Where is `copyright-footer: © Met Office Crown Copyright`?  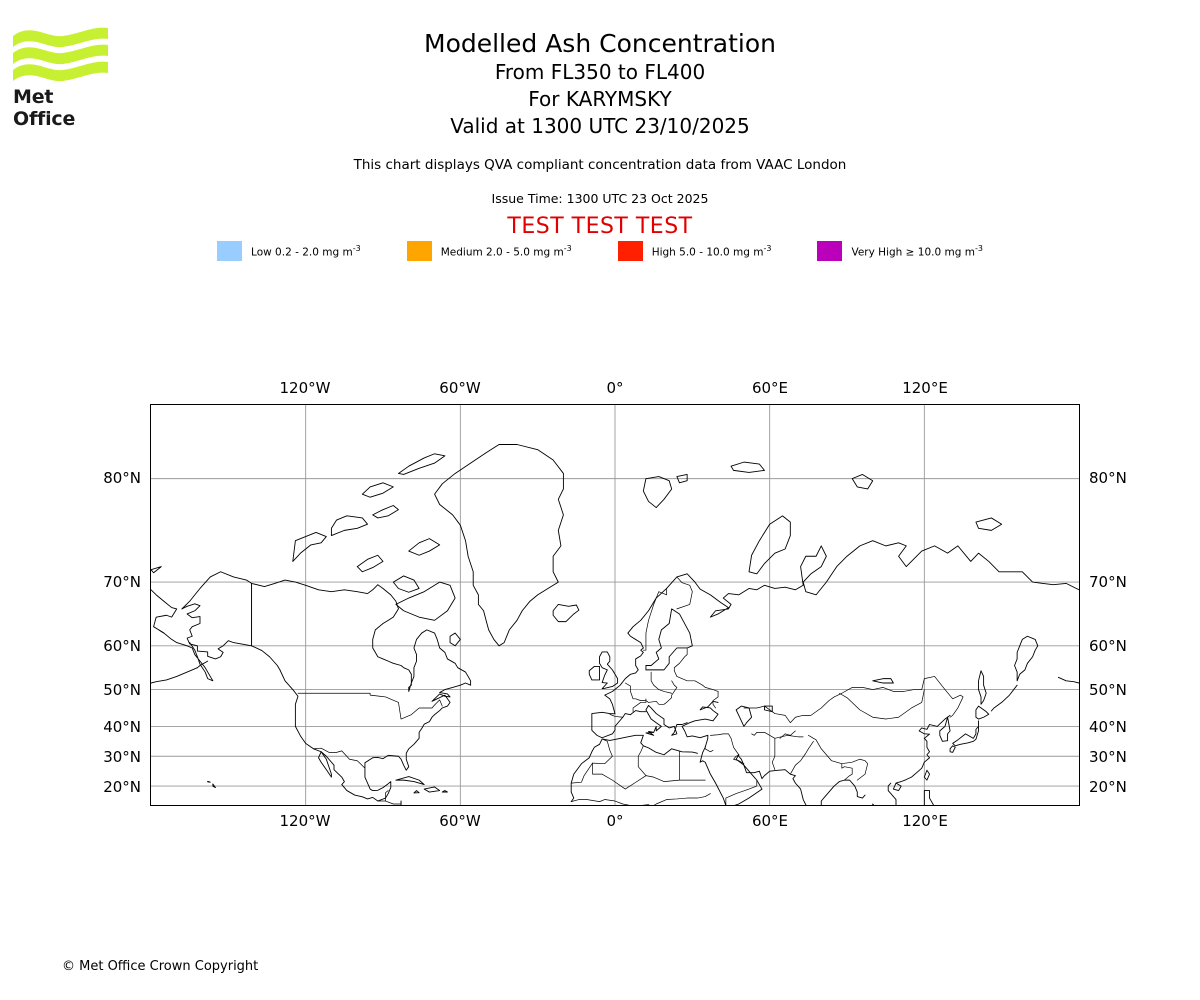 copyright-footer: © Met Office Crown Copyright is located at coordinates (160, 966).